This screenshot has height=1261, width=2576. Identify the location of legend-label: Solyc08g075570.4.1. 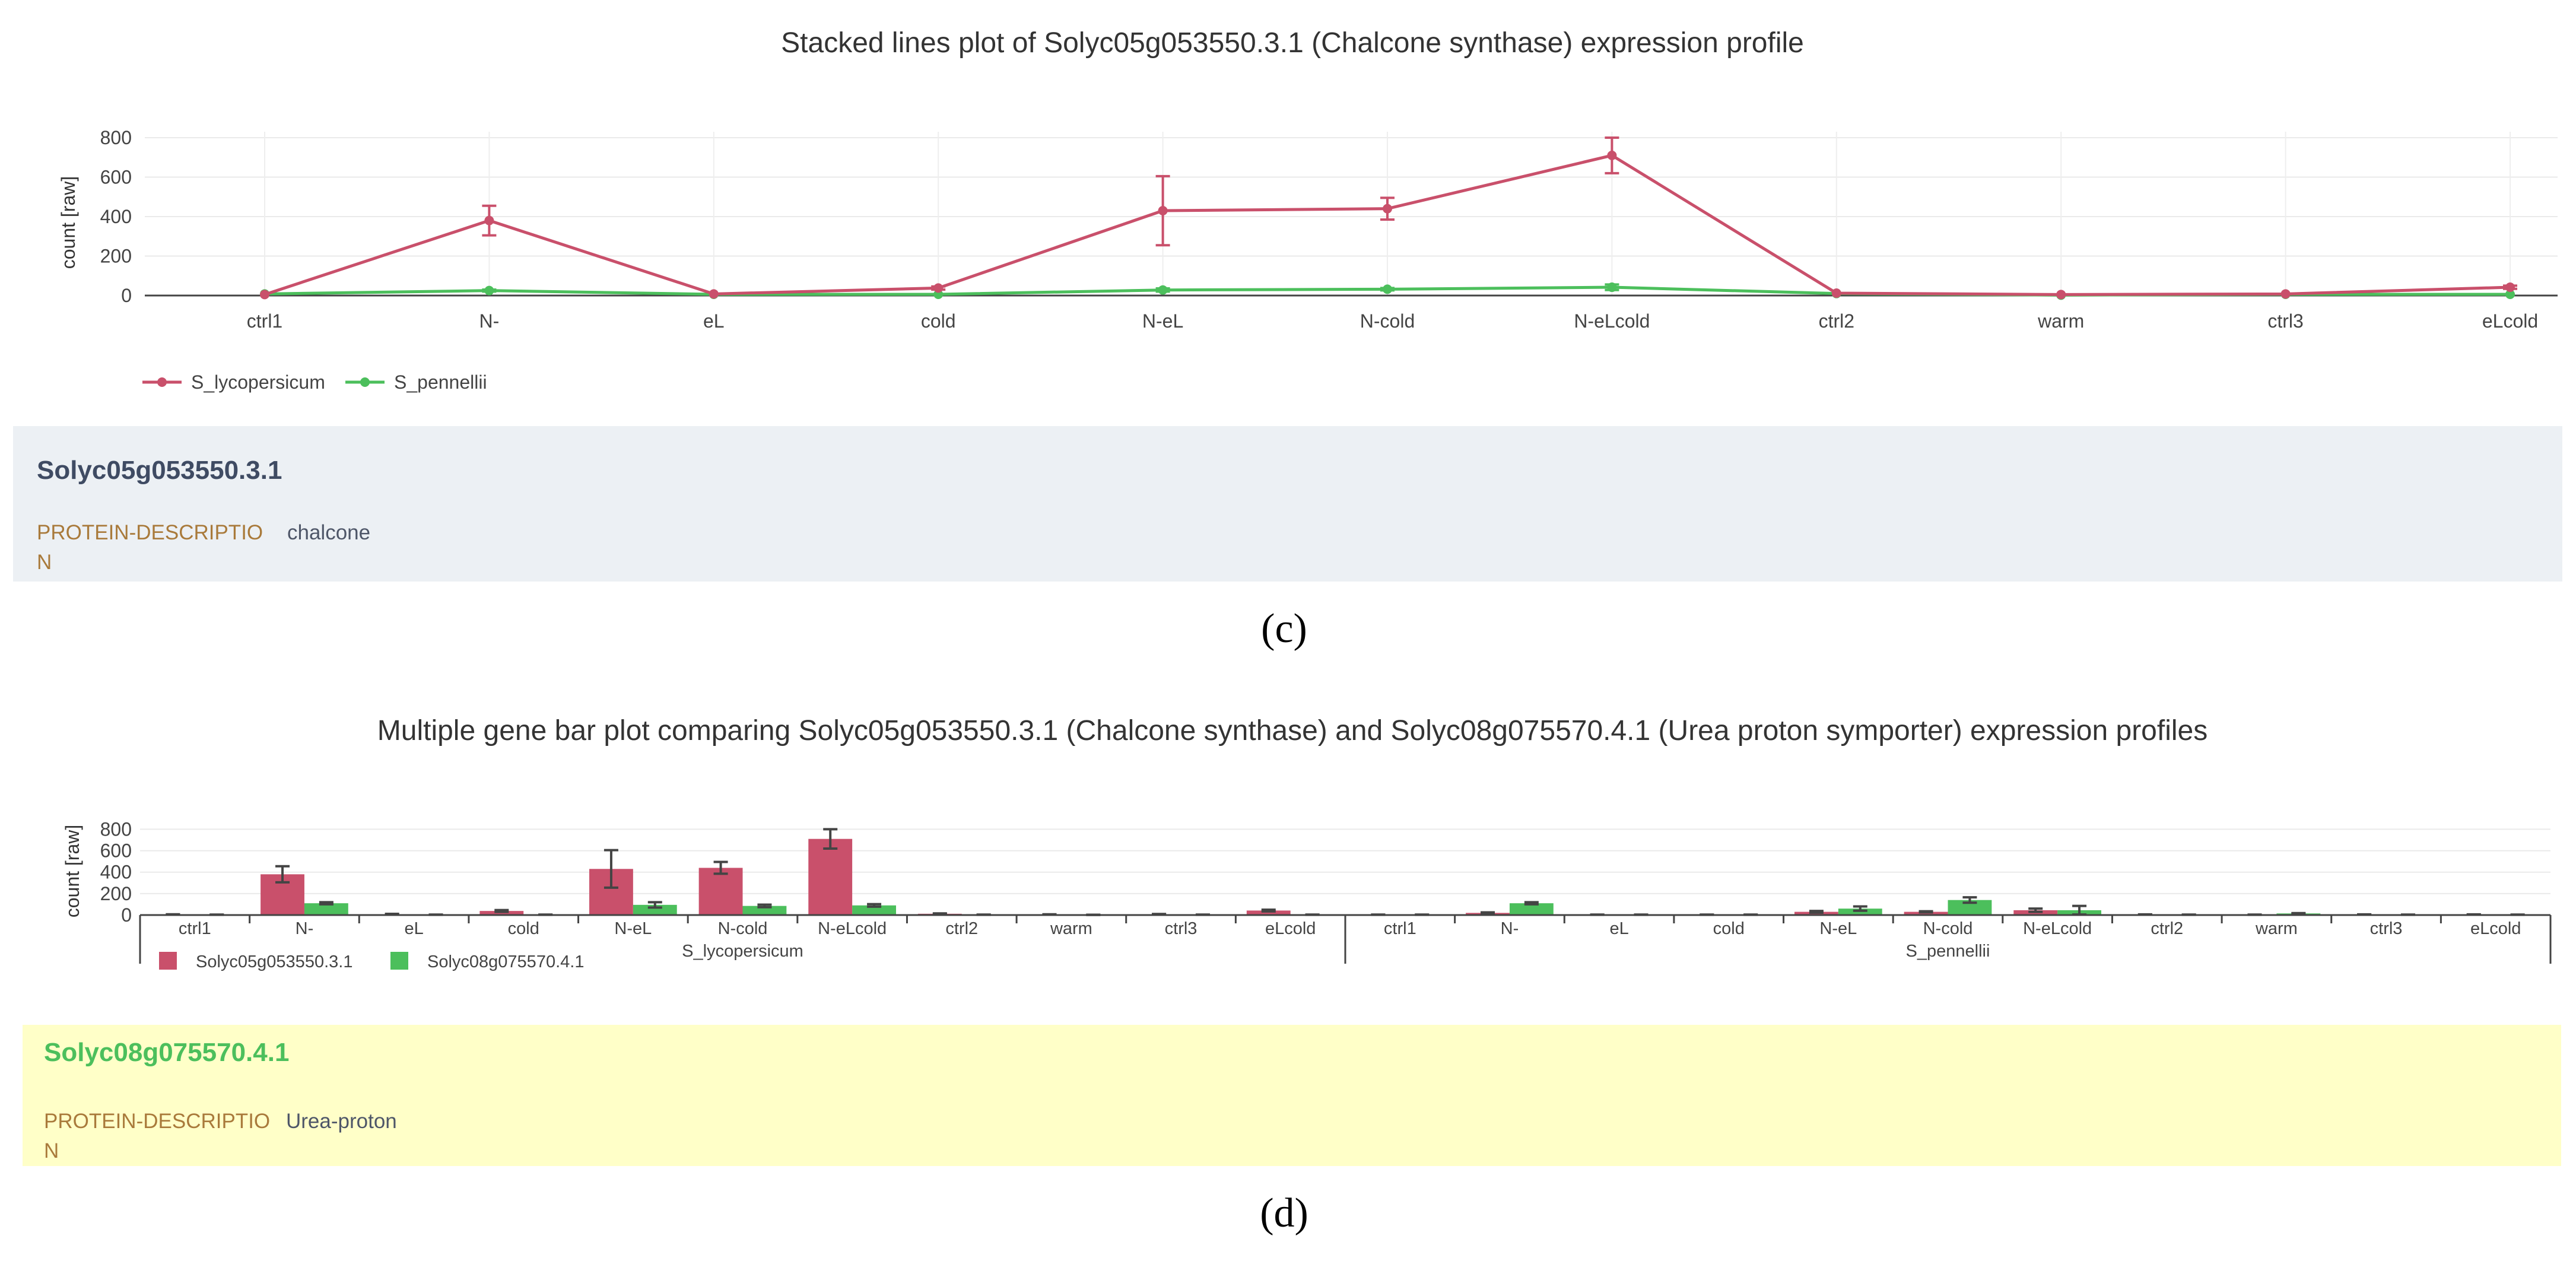
(506, 961).